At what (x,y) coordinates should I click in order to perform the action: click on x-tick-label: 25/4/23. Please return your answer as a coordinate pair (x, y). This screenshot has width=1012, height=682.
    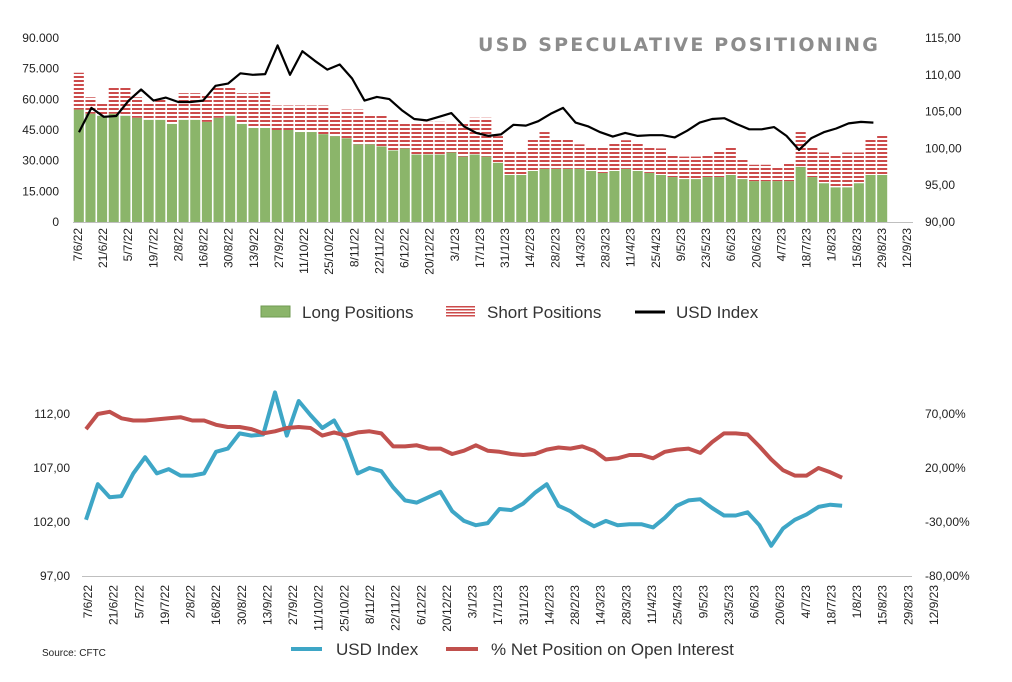
    Looking at the image, I should click on (656, 248).